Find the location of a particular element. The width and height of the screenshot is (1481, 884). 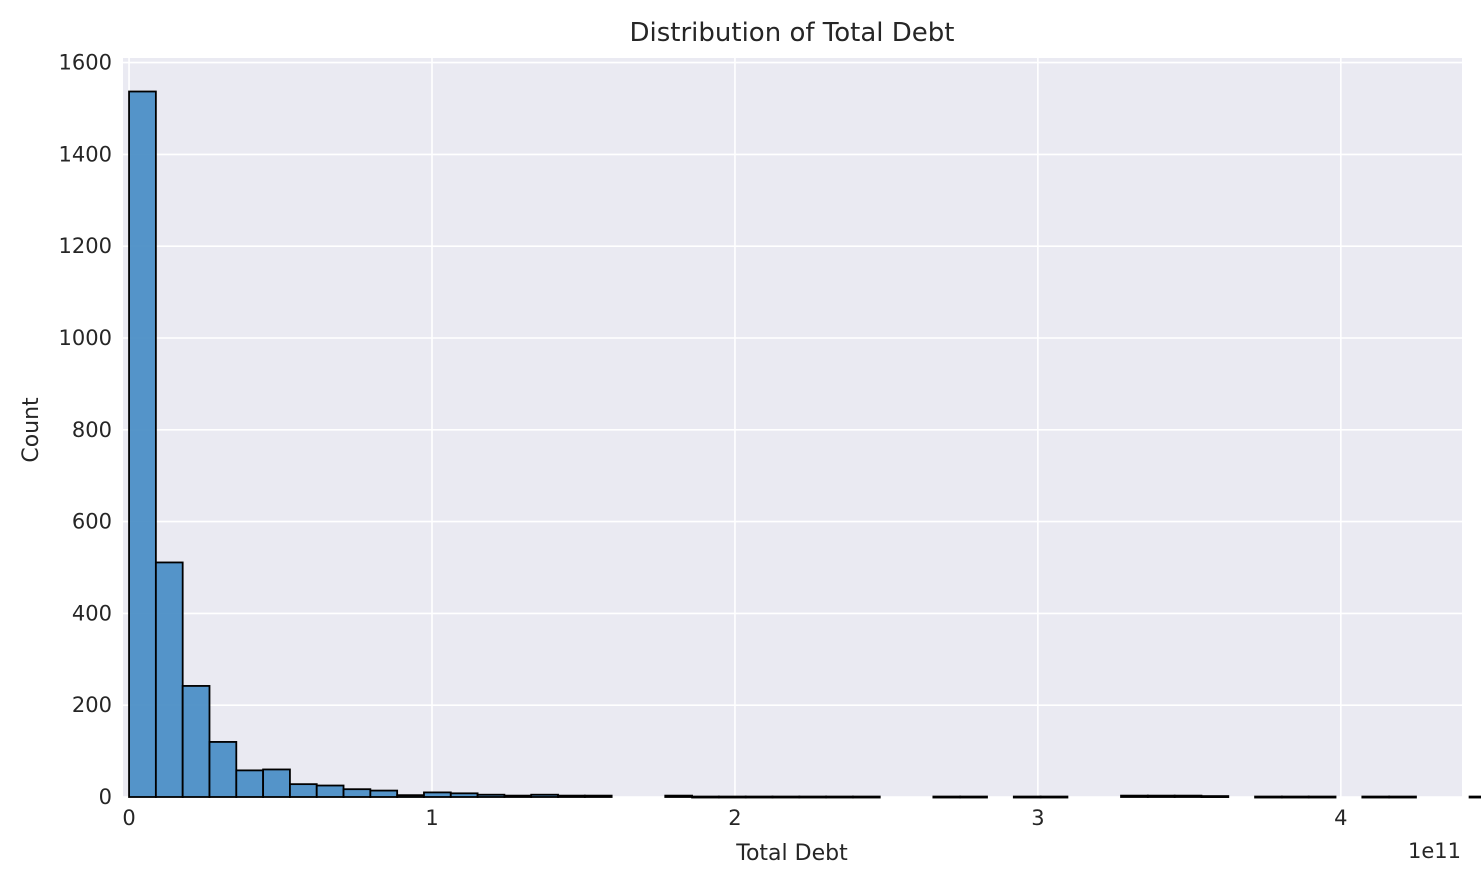

x-tick-label: 0 is located at coordinates (128, 818).